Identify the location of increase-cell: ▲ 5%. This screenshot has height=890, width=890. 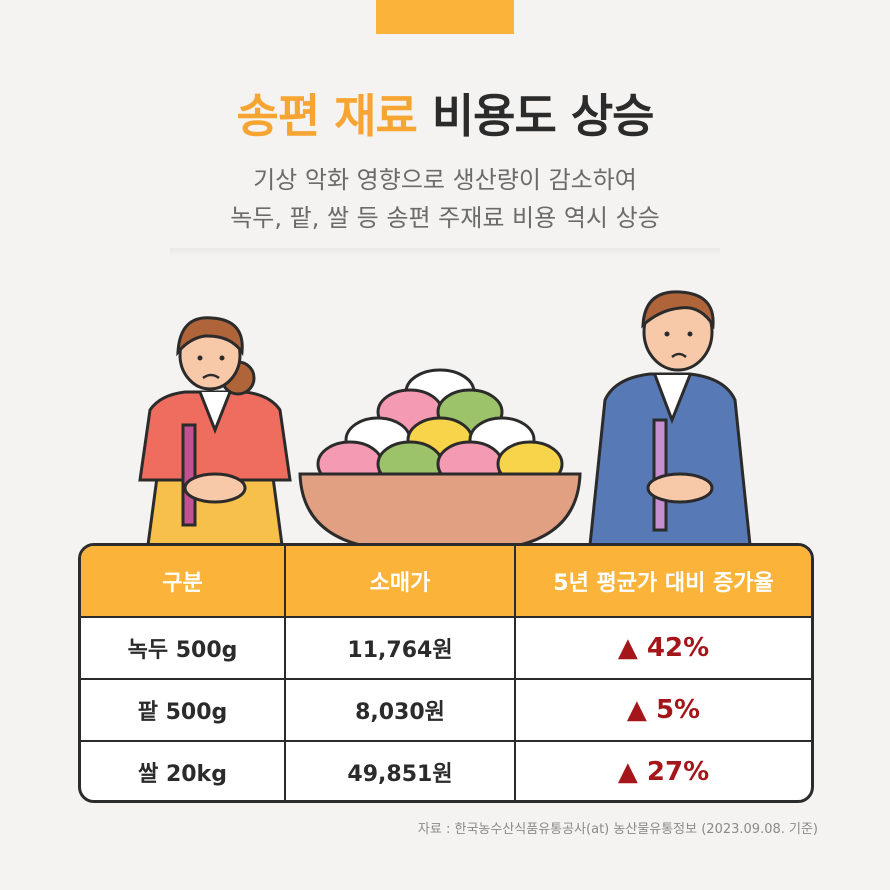
(663, 710).